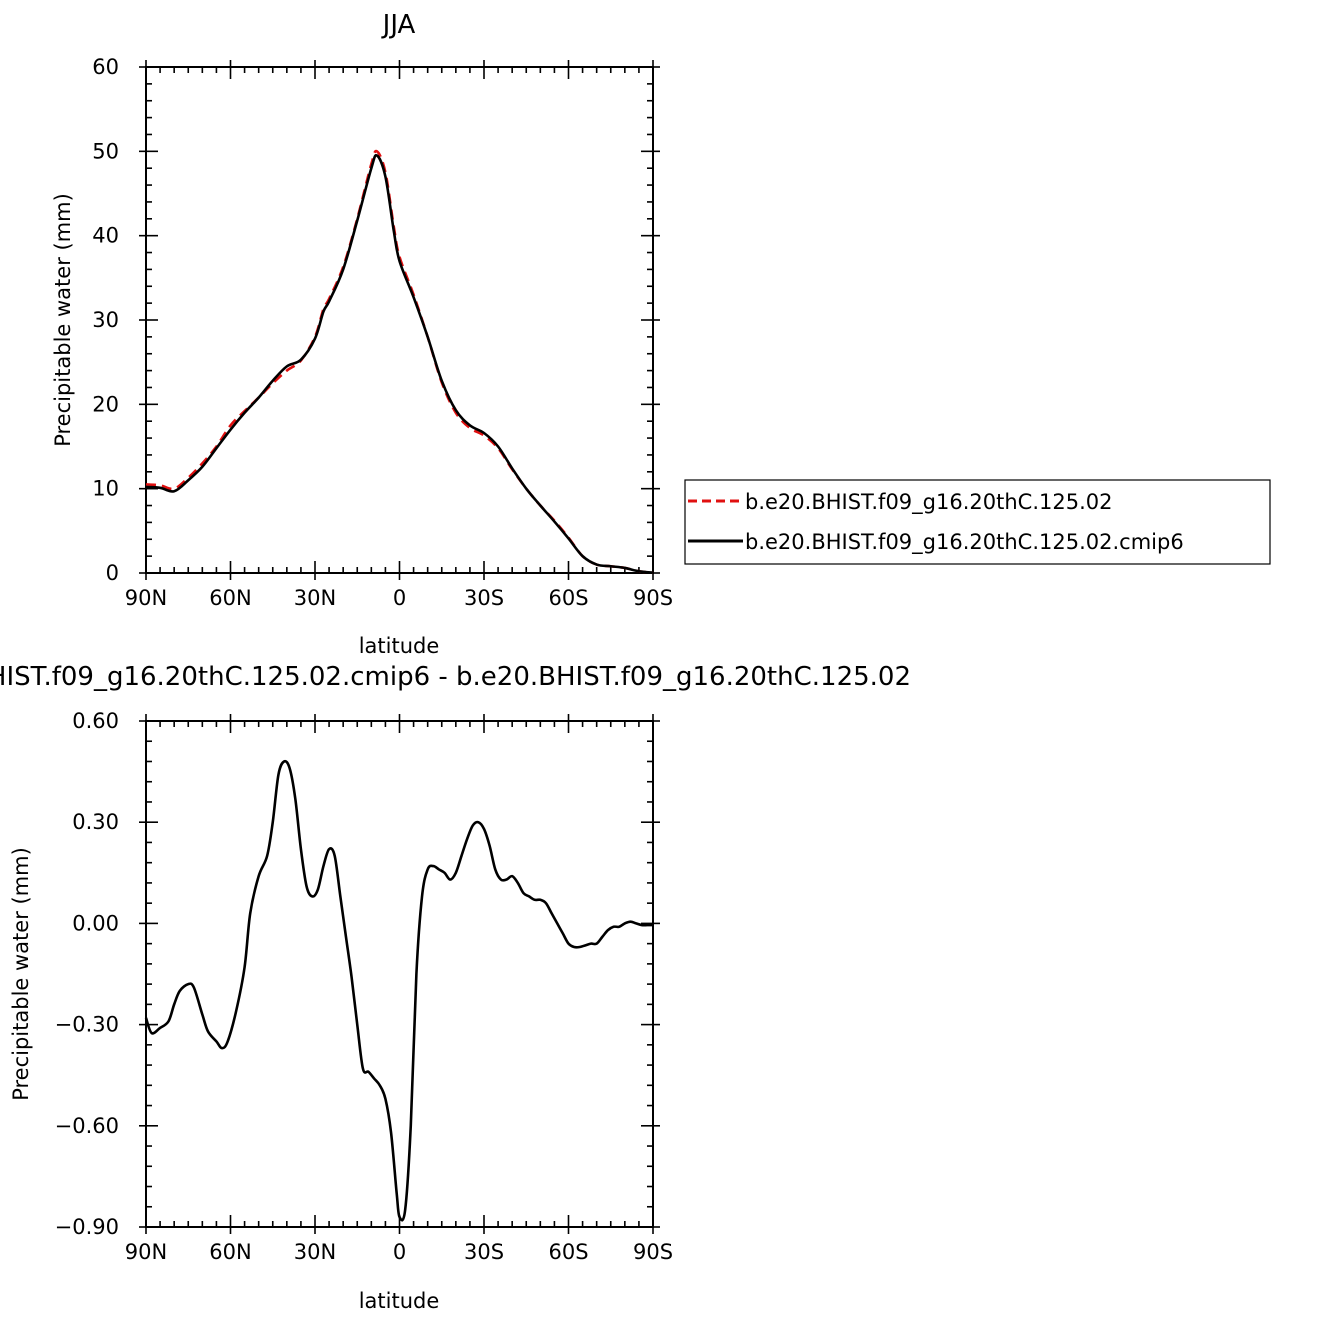 The height and width of the screenshot is (1319, 1322). What do you see at coordinates (105, 236) in the screenshot?
I see `top-y-tick-label: 40` at bounding box center [105, 236].